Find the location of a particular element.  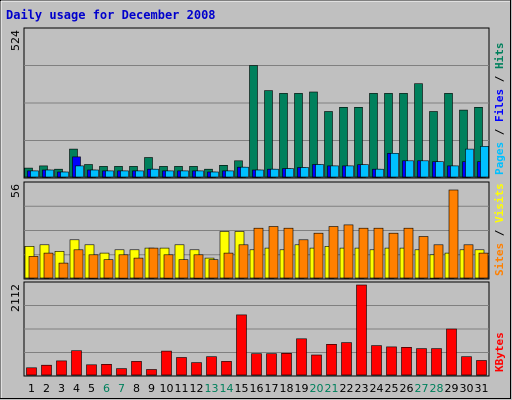

day-label-14: 14 is located at coordinates (227, 388).